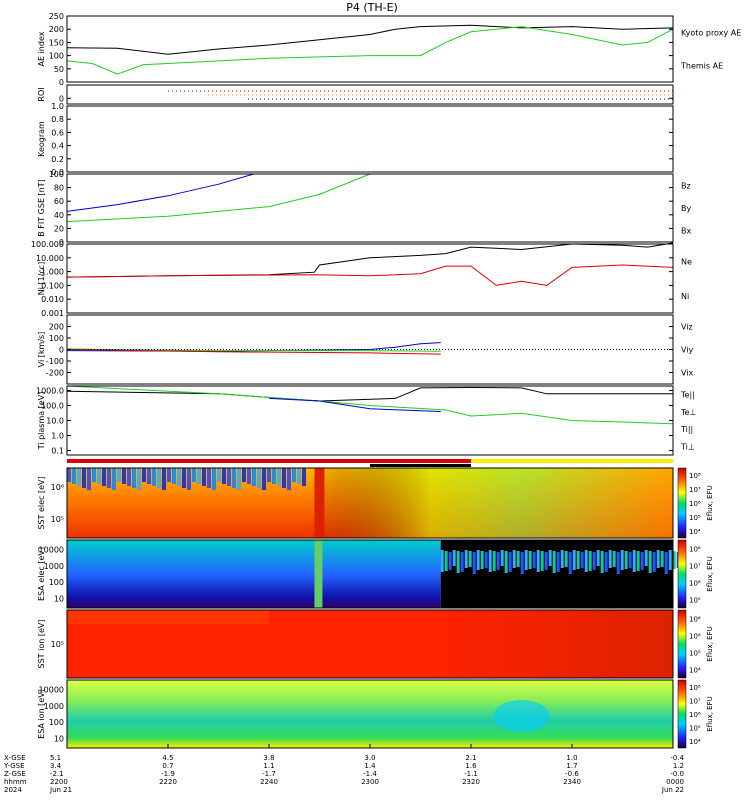 This screenshot has height=800, width=750. What do you see at coordinates (370, 275) in the screenshot?
I see `series-ne` at bounding box center [370, 275].